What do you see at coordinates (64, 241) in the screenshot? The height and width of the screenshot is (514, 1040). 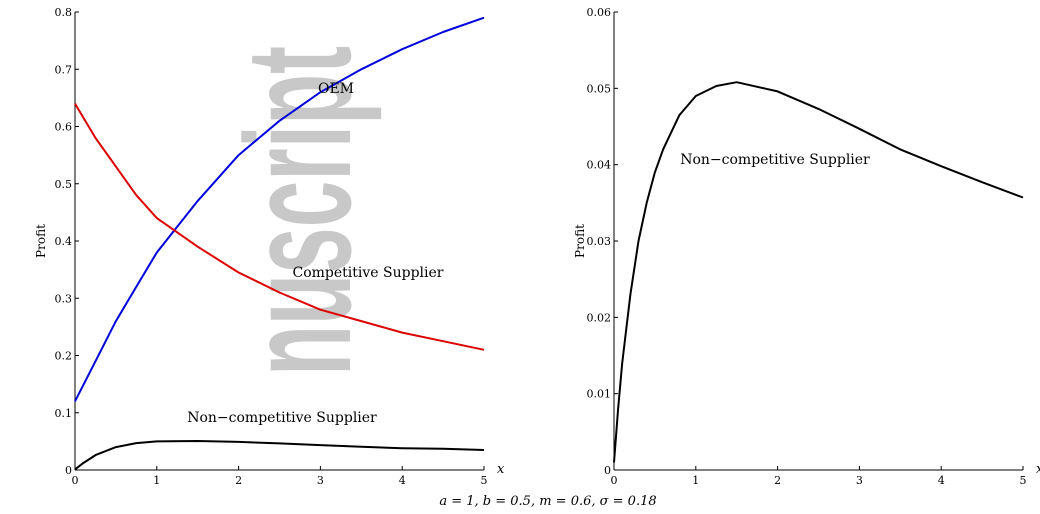 I see `left-y-tick-label: 0.4` at bounding box center [64, 241].